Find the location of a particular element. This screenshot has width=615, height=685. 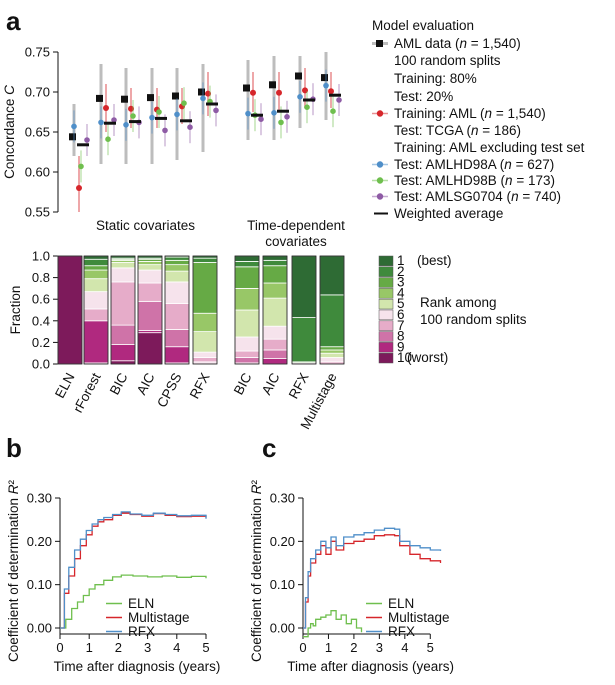

rank-legend-label: 7 is located at coordinates (401, 325).